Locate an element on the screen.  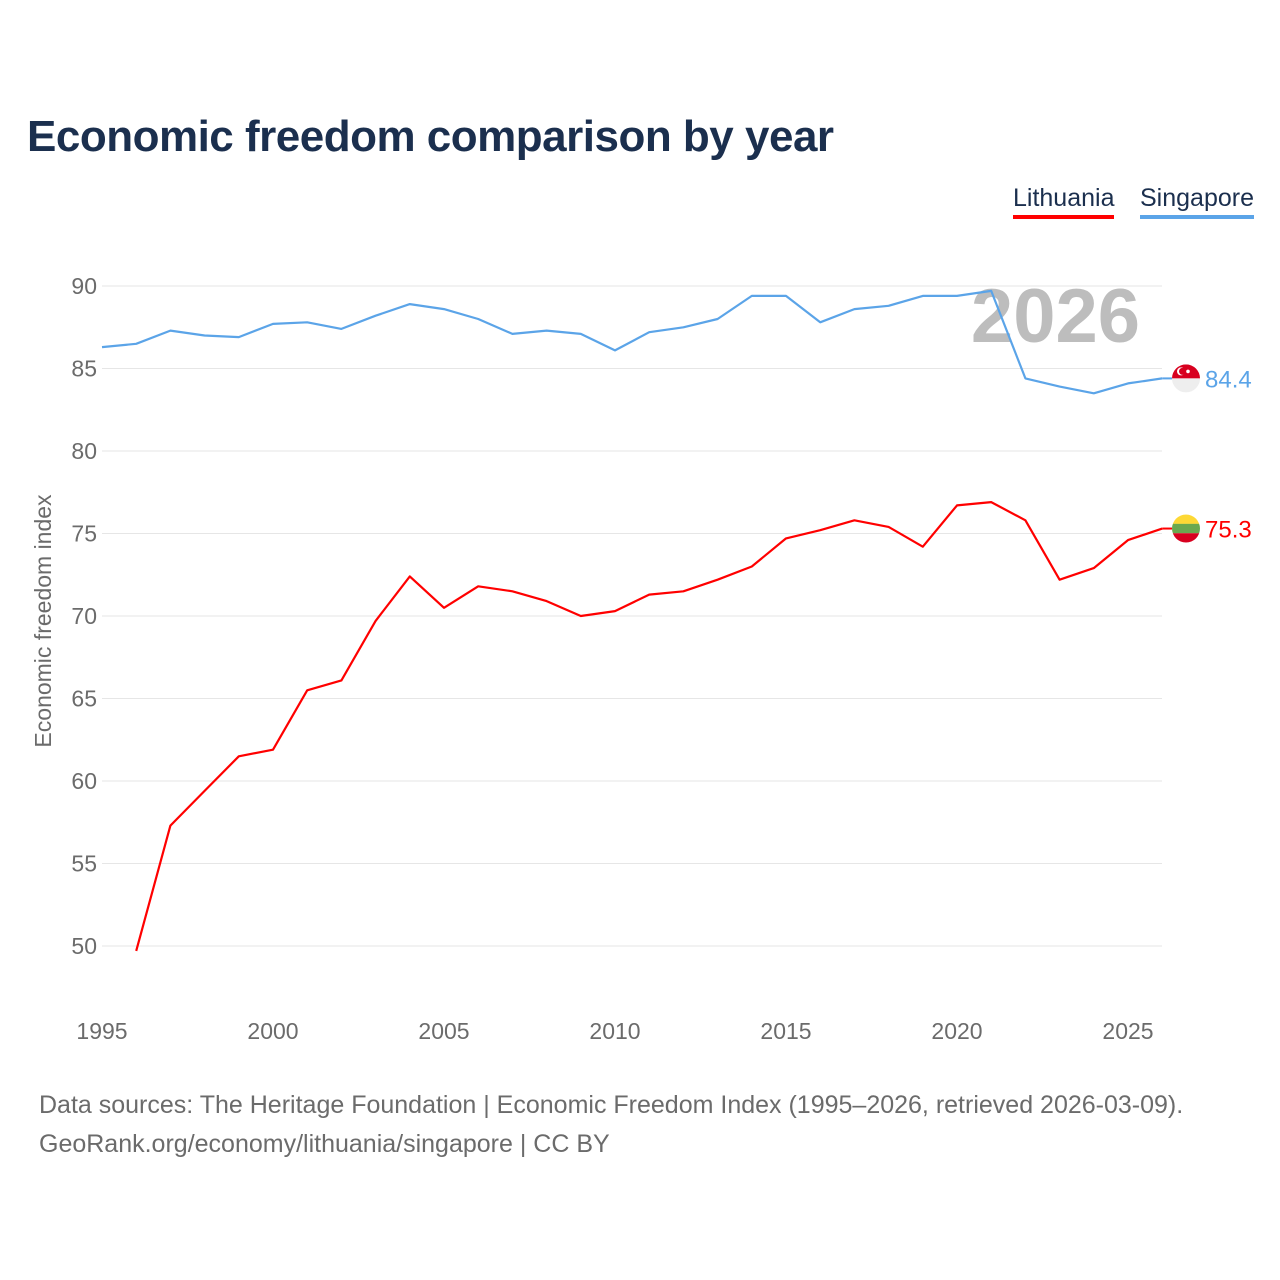
end-value-label-singapore: 84.4 is located at coordinates (1228, 379).